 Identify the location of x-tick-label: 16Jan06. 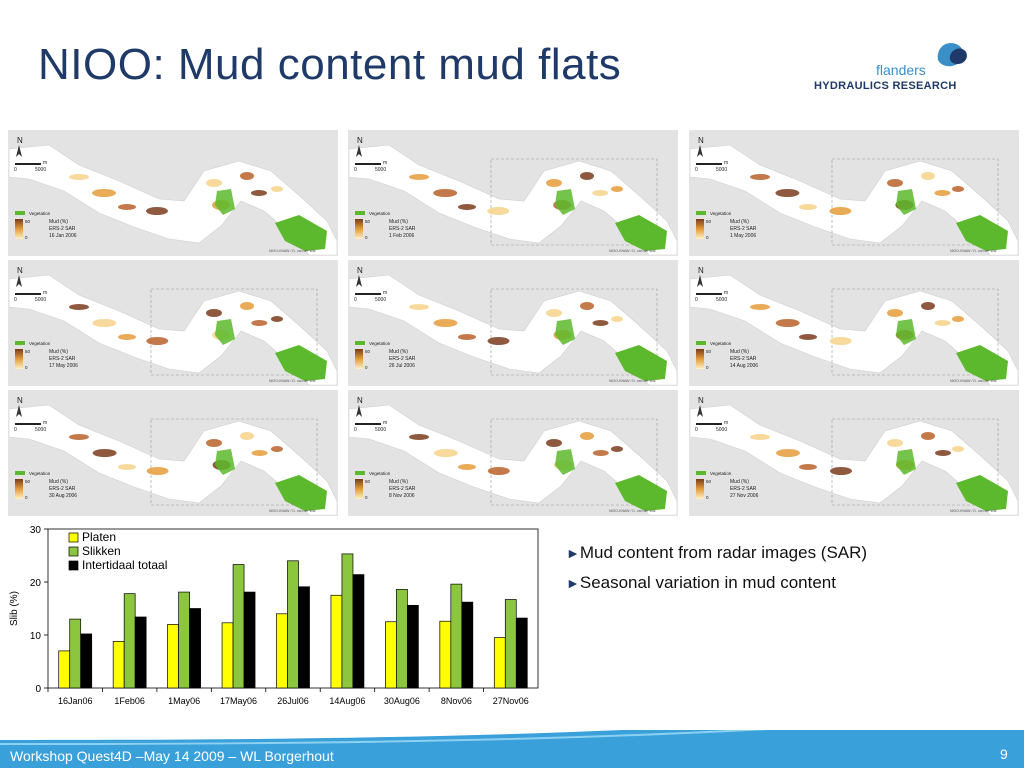
(75, 701).